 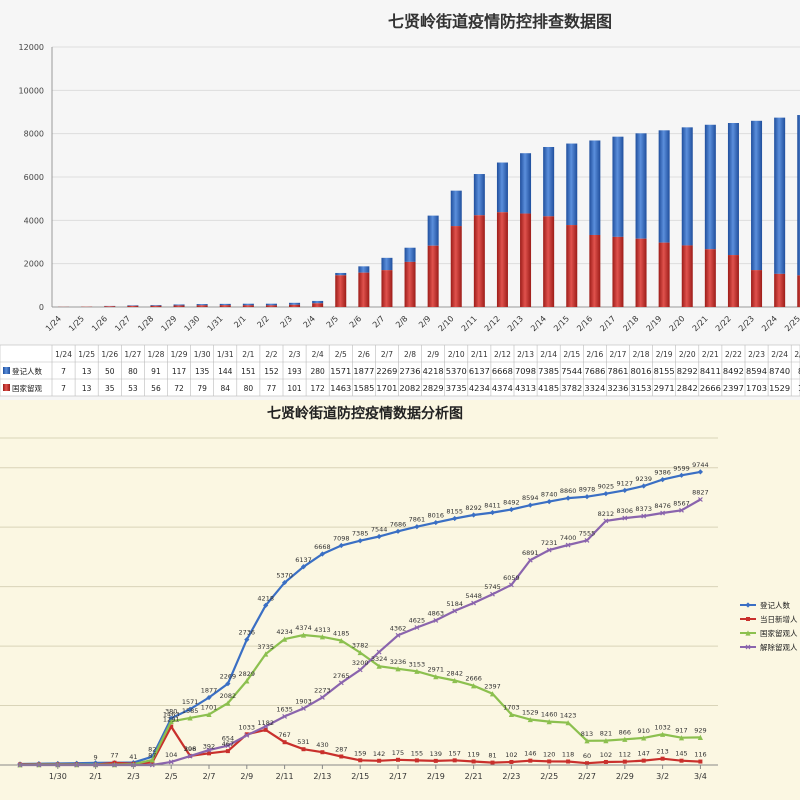 I want to click on data-table-value-cell: 4234, so click(x=479, y=388).